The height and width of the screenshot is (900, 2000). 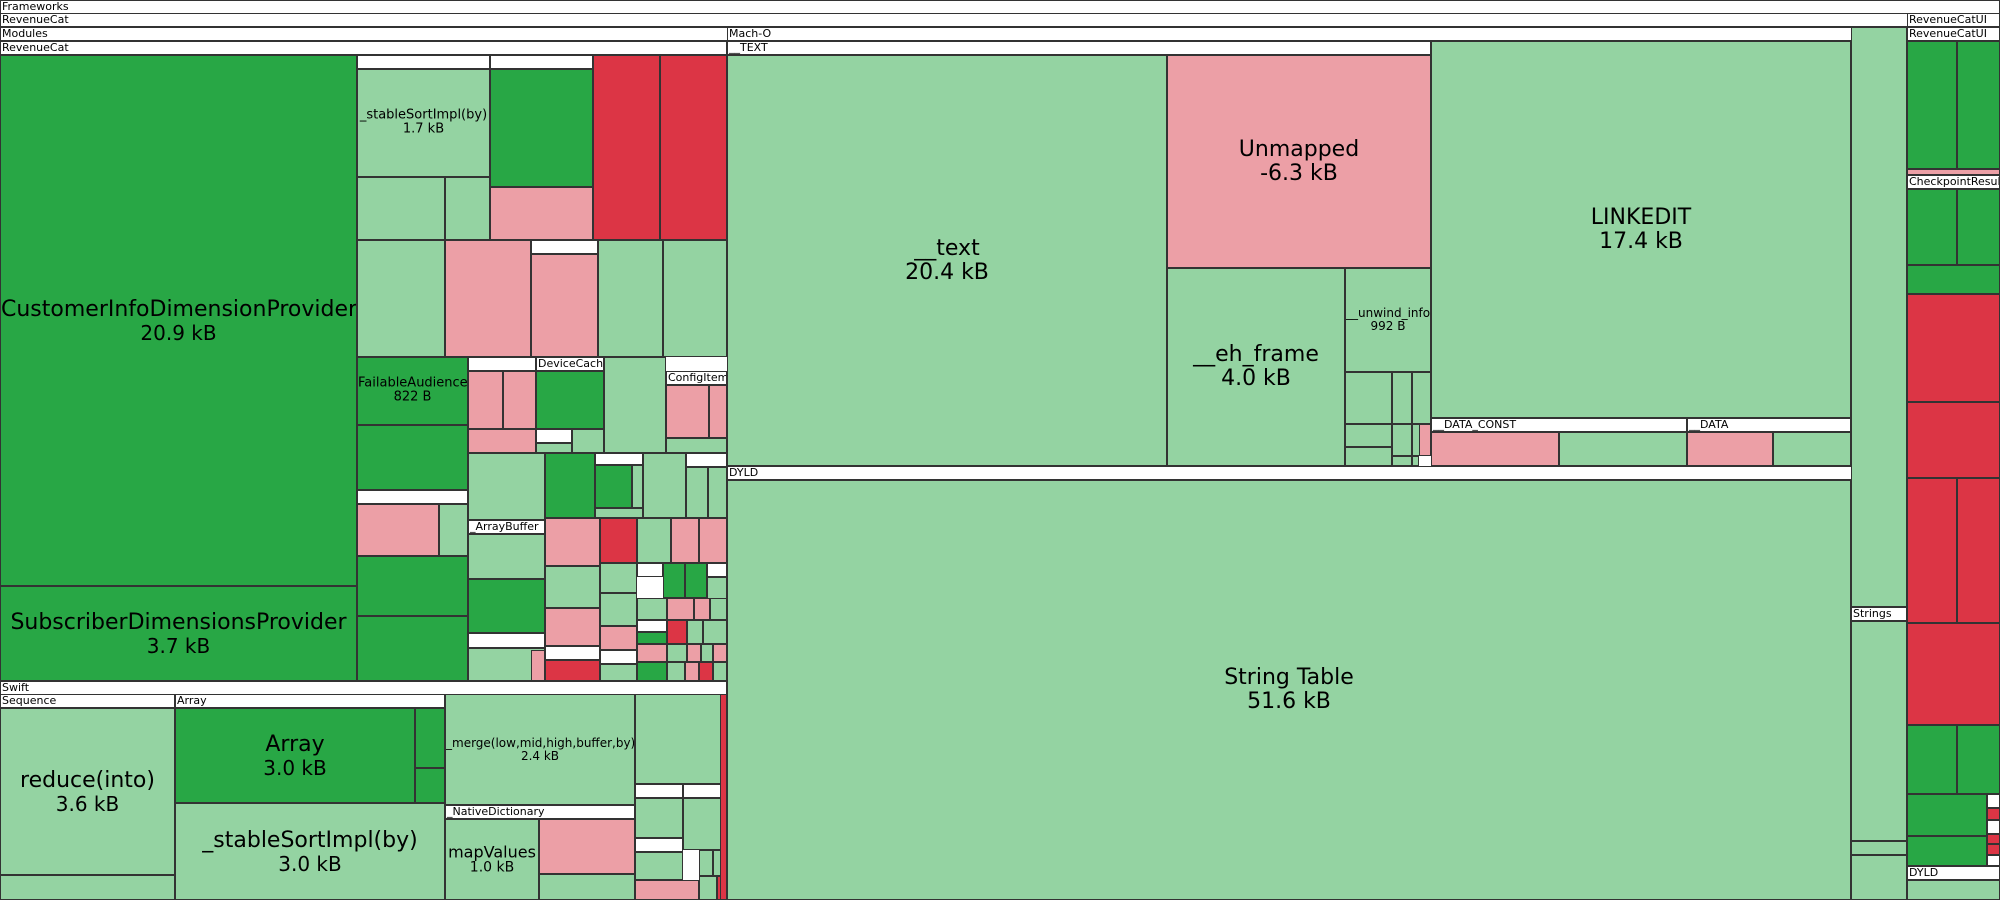 I want to click on group-header: CheckpointResult, so click(x=1953, y=182).